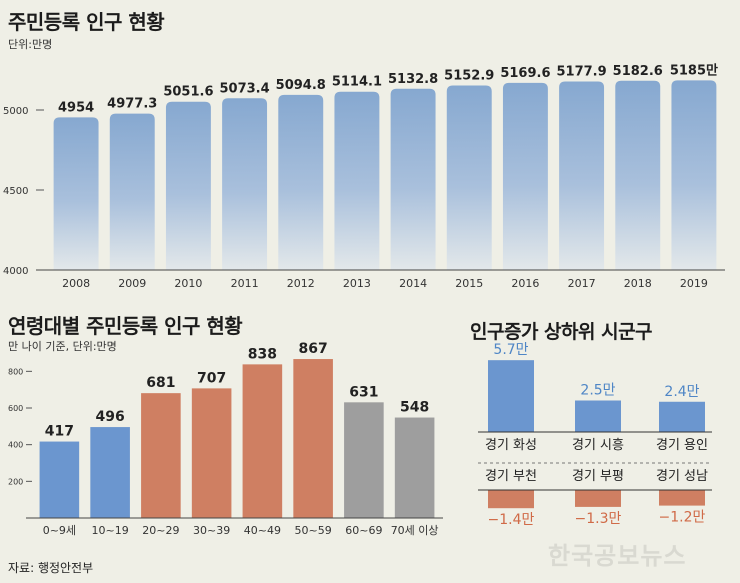  Describe the element at coordinates (582, 283) in the screenshot. I see `chart1-xtick-label: 2017` at that location.